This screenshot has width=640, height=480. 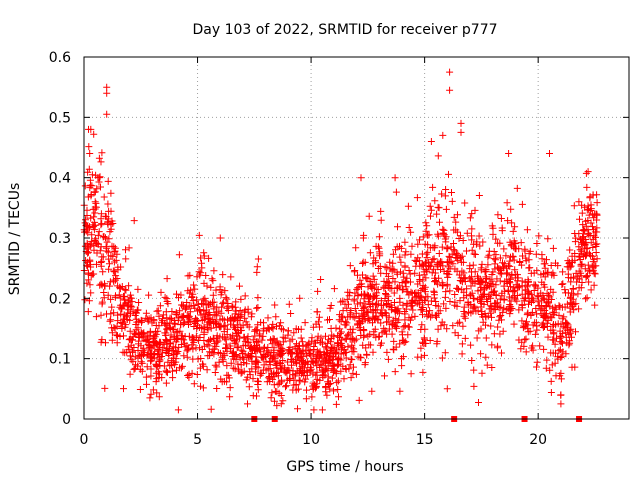 I want to click on x-tick-label: 20, so click(x=538, y=440).